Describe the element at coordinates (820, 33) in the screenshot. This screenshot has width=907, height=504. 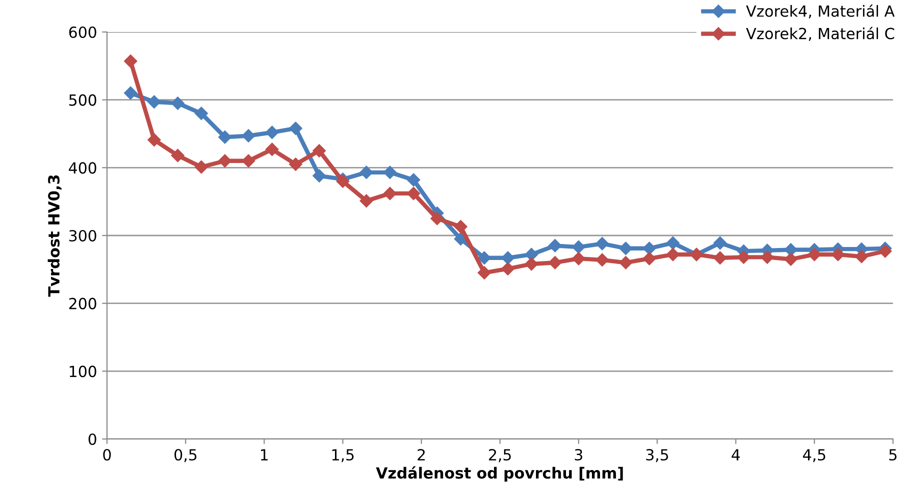
I see `legend-label: Vzorek2, Materiál C` at that location.